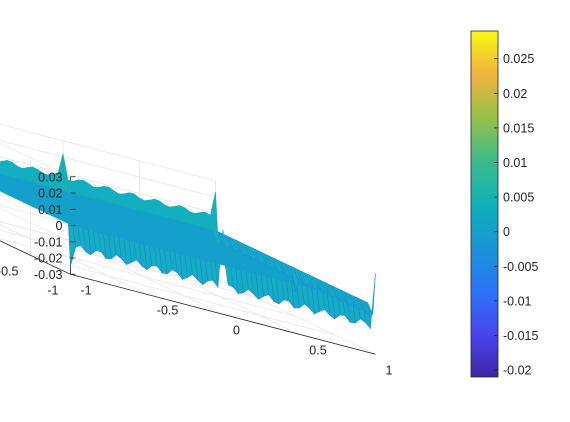 The height and width of the screenshot is (422, 570). What do you see at coordinates (9, 271) in the screenshot?
I see `y-tick-label: -0.5` at bounding box center [9, 271].